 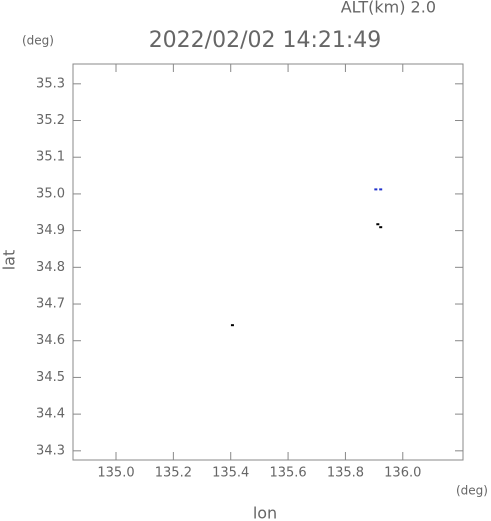 What do you see at coordinates (38, 41) in the screenshot?
I see `y-unit: (deg)` at bounding box center [38, 41].